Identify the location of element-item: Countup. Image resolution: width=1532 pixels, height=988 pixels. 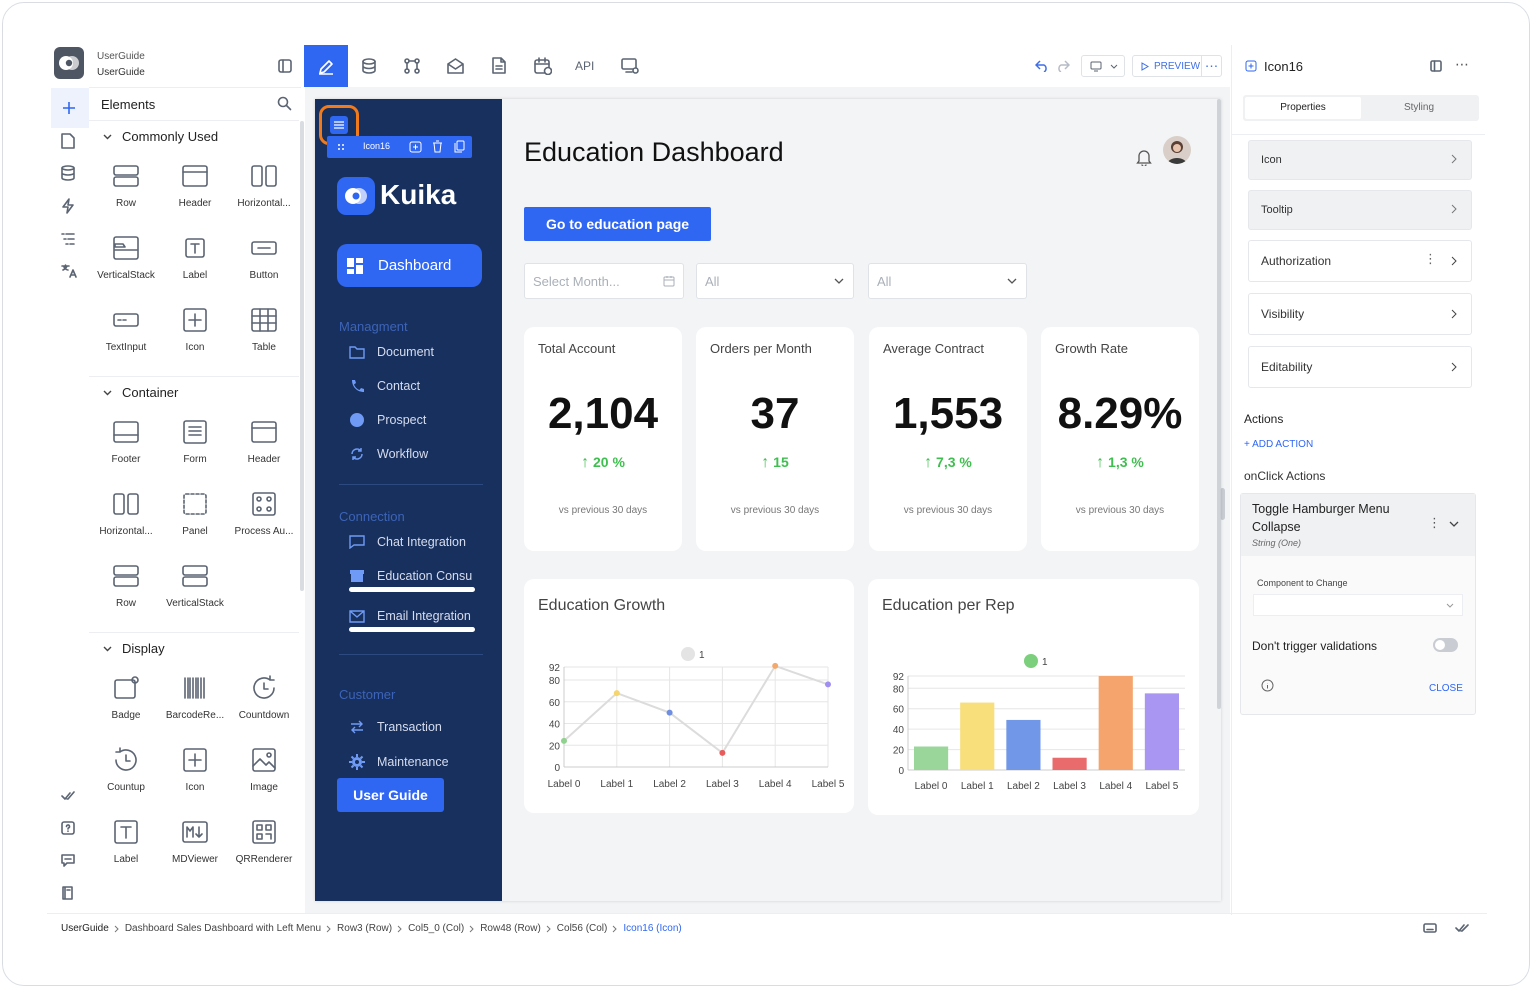
(126, 769).